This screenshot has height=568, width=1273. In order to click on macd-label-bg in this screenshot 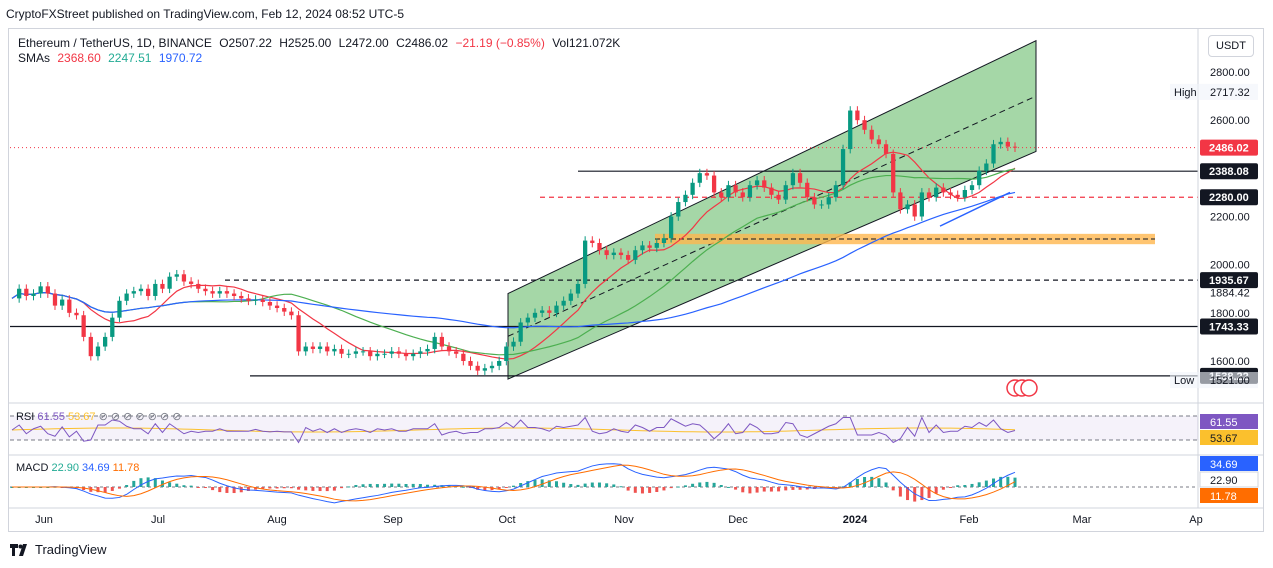, I will do `click(1229, 479)`.